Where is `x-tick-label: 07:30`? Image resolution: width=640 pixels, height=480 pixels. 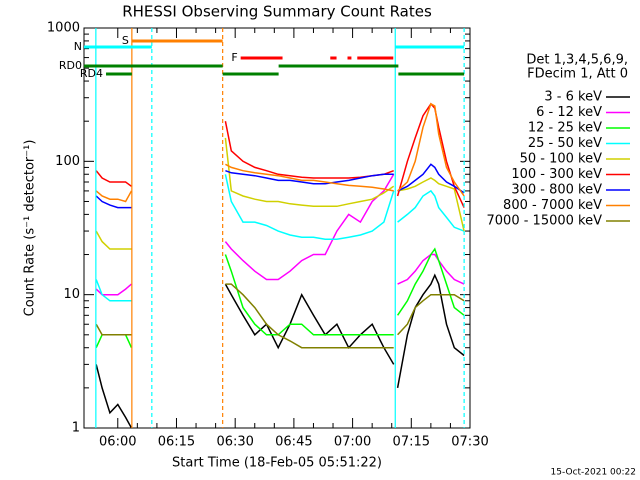
x-tick-label: 07:30 is located at coordinates (469, 442).